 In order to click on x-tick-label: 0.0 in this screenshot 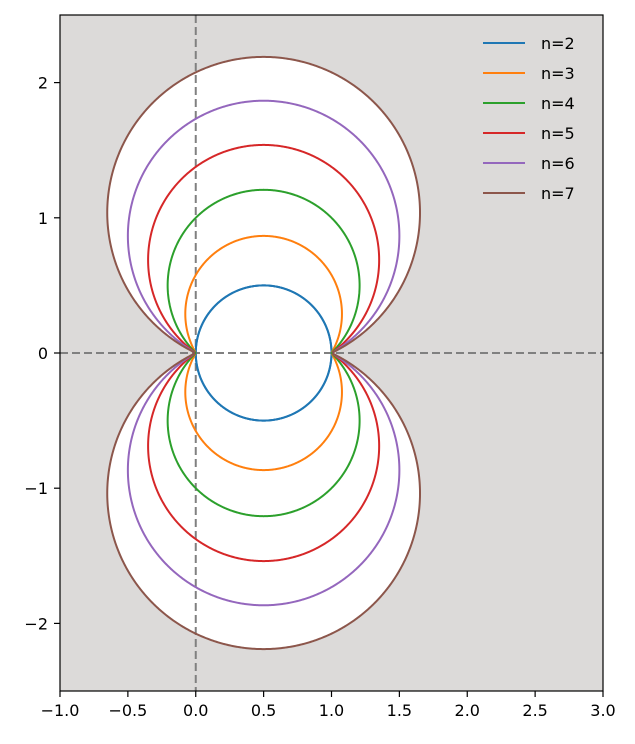, I will do `click(195, 710)`.